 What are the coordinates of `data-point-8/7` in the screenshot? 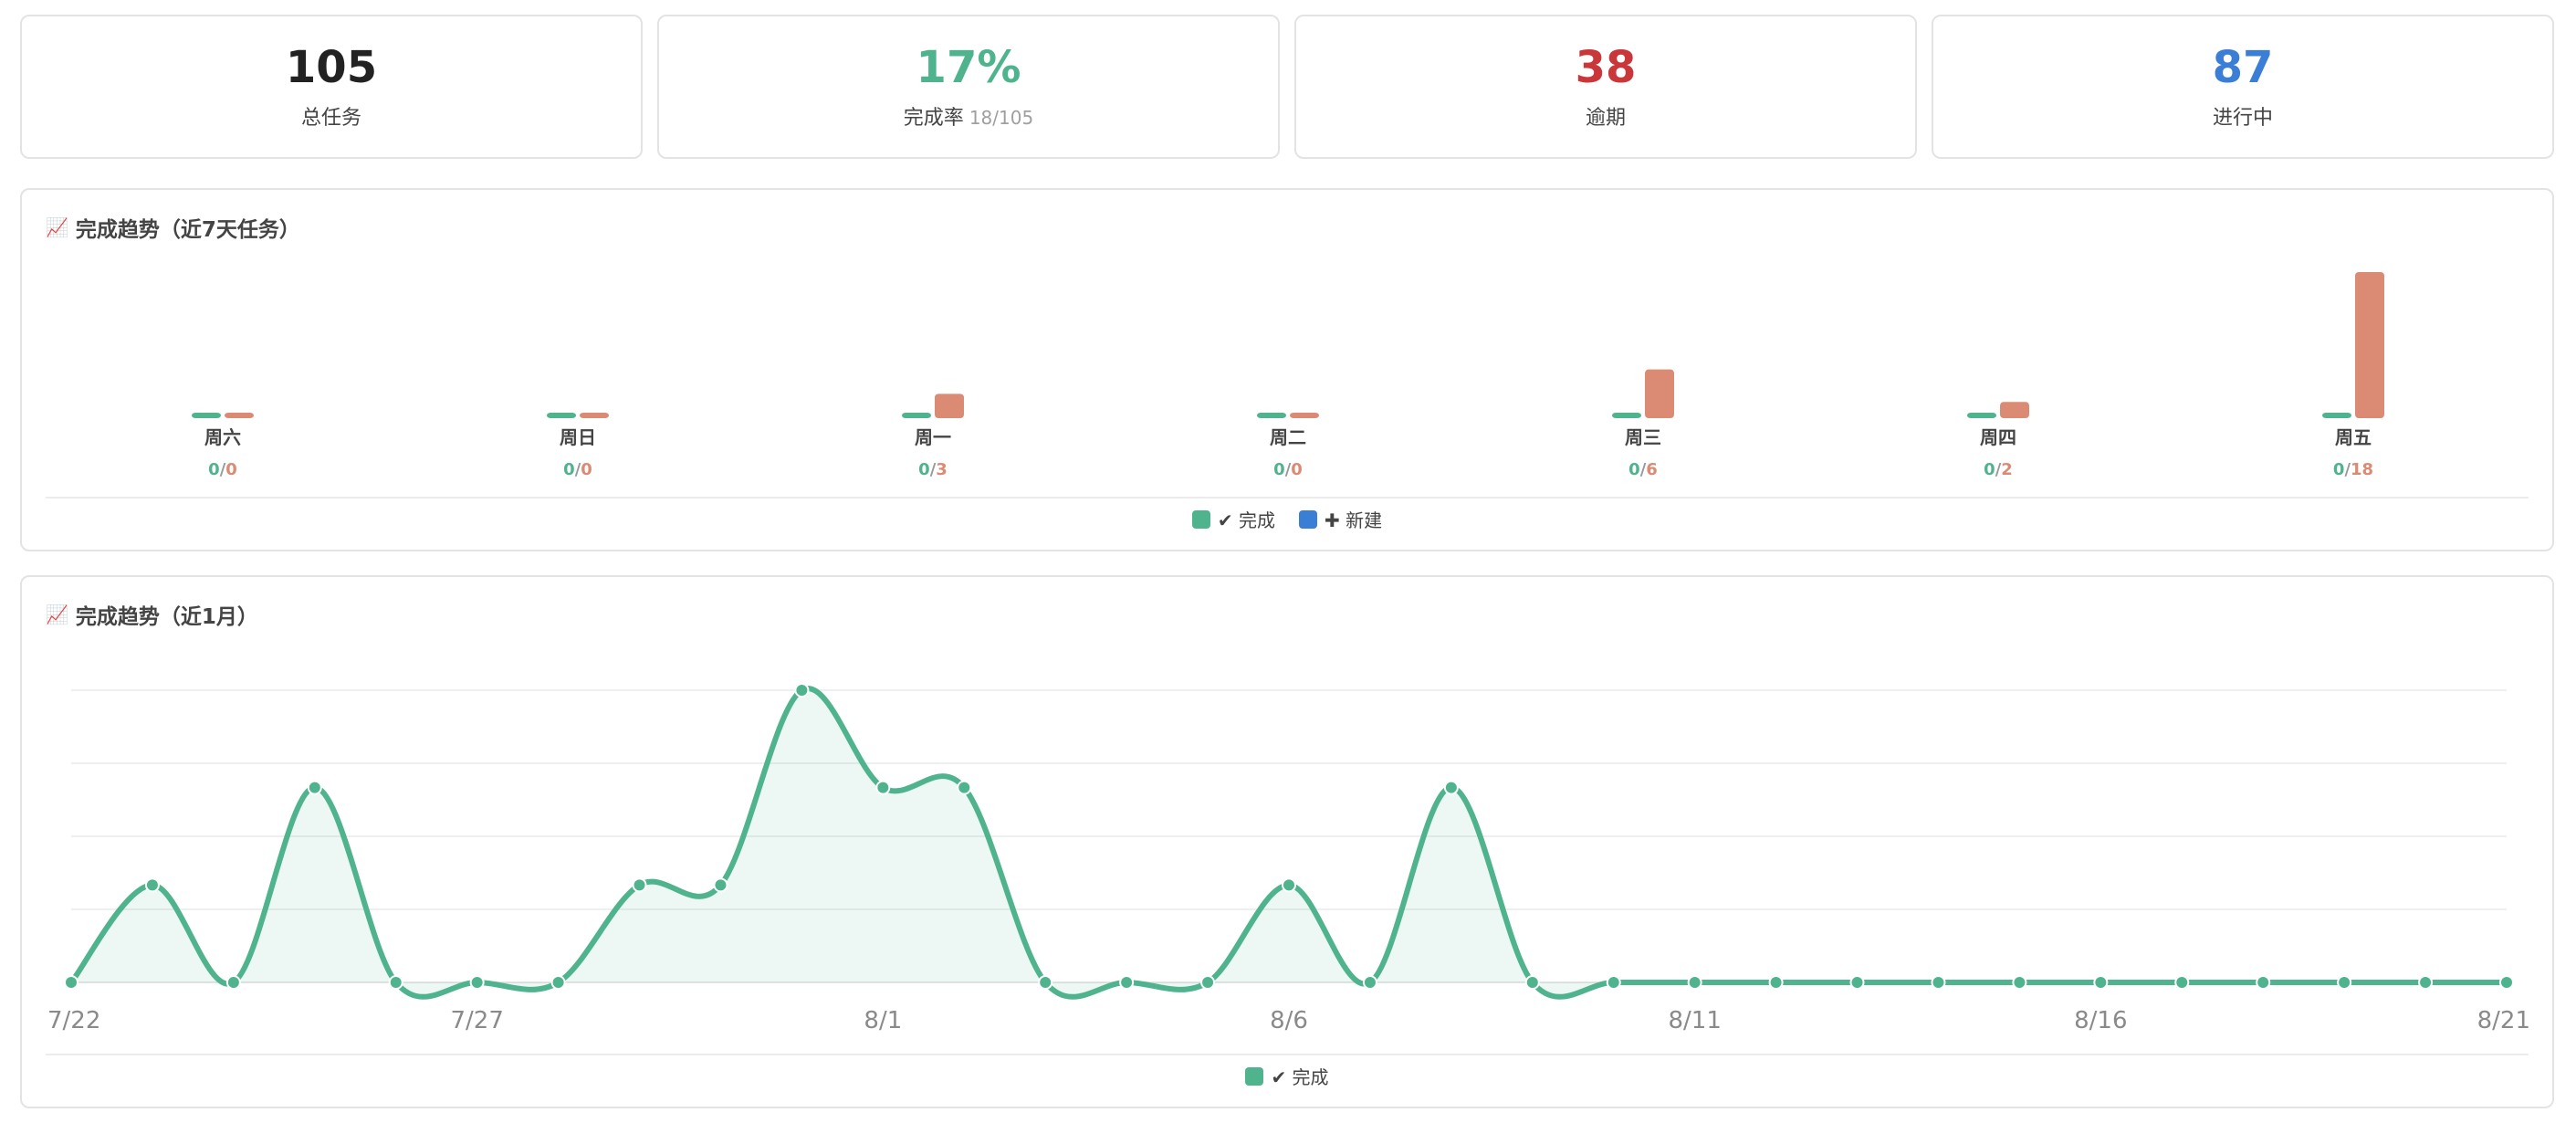 It's located at (1369, 982).